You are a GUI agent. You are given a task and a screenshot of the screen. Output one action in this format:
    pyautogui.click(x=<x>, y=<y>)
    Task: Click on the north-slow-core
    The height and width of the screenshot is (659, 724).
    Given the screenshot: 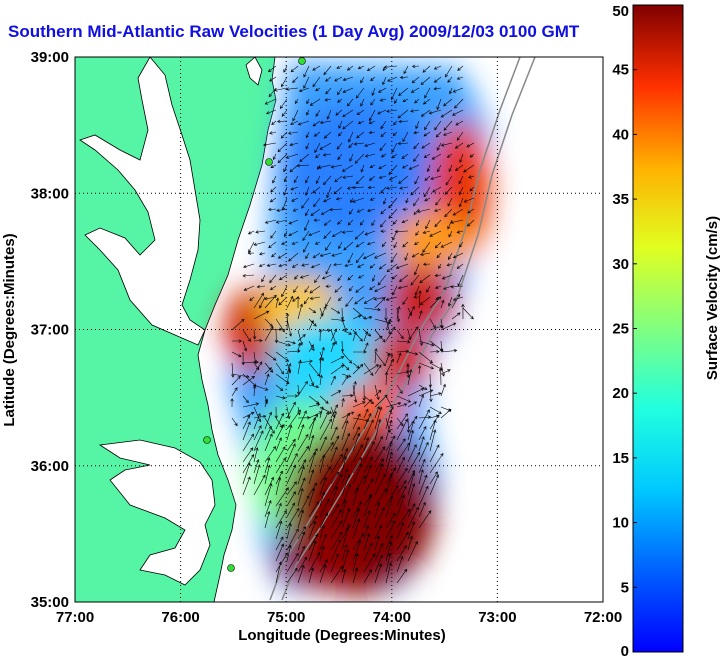 What is the action you would take?
    pyautogui.click(x=360, y=170)
    